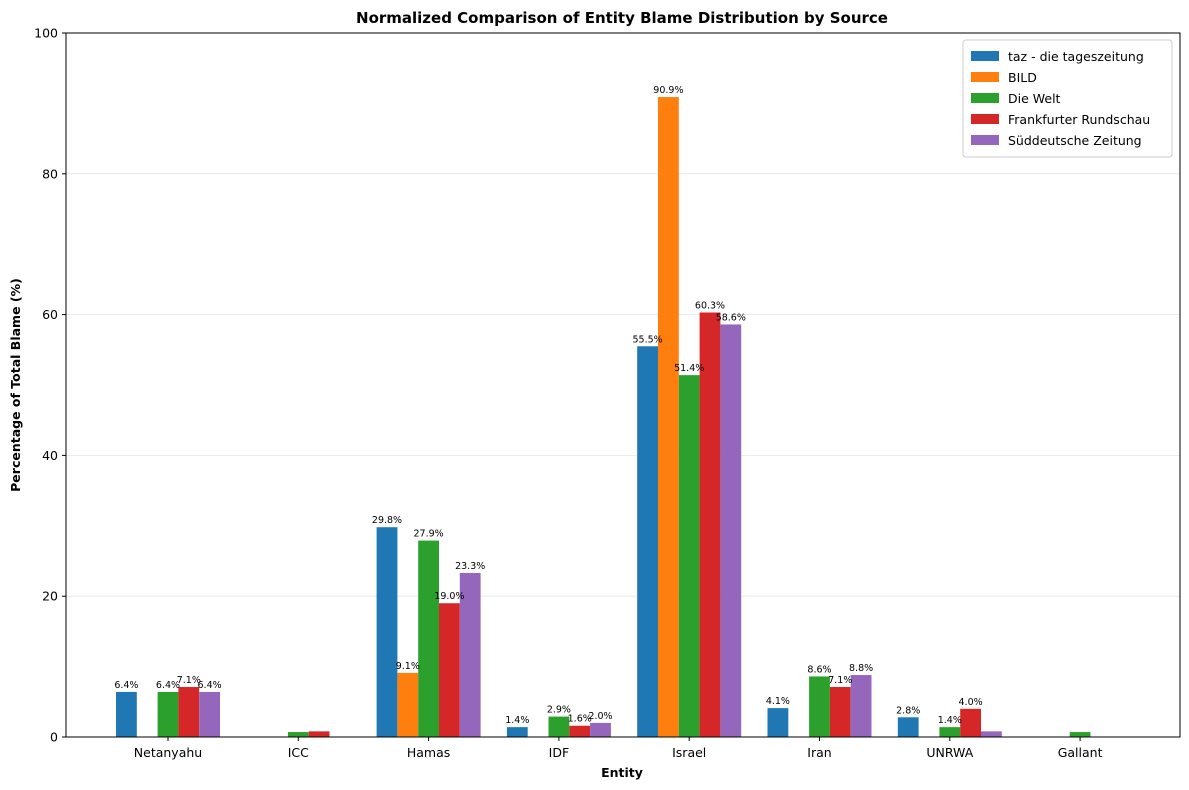 This screenshot has height=790, width=1189. I want to click on bar-label-die-welt-unrwa: 1.4%, so click(950, 720).